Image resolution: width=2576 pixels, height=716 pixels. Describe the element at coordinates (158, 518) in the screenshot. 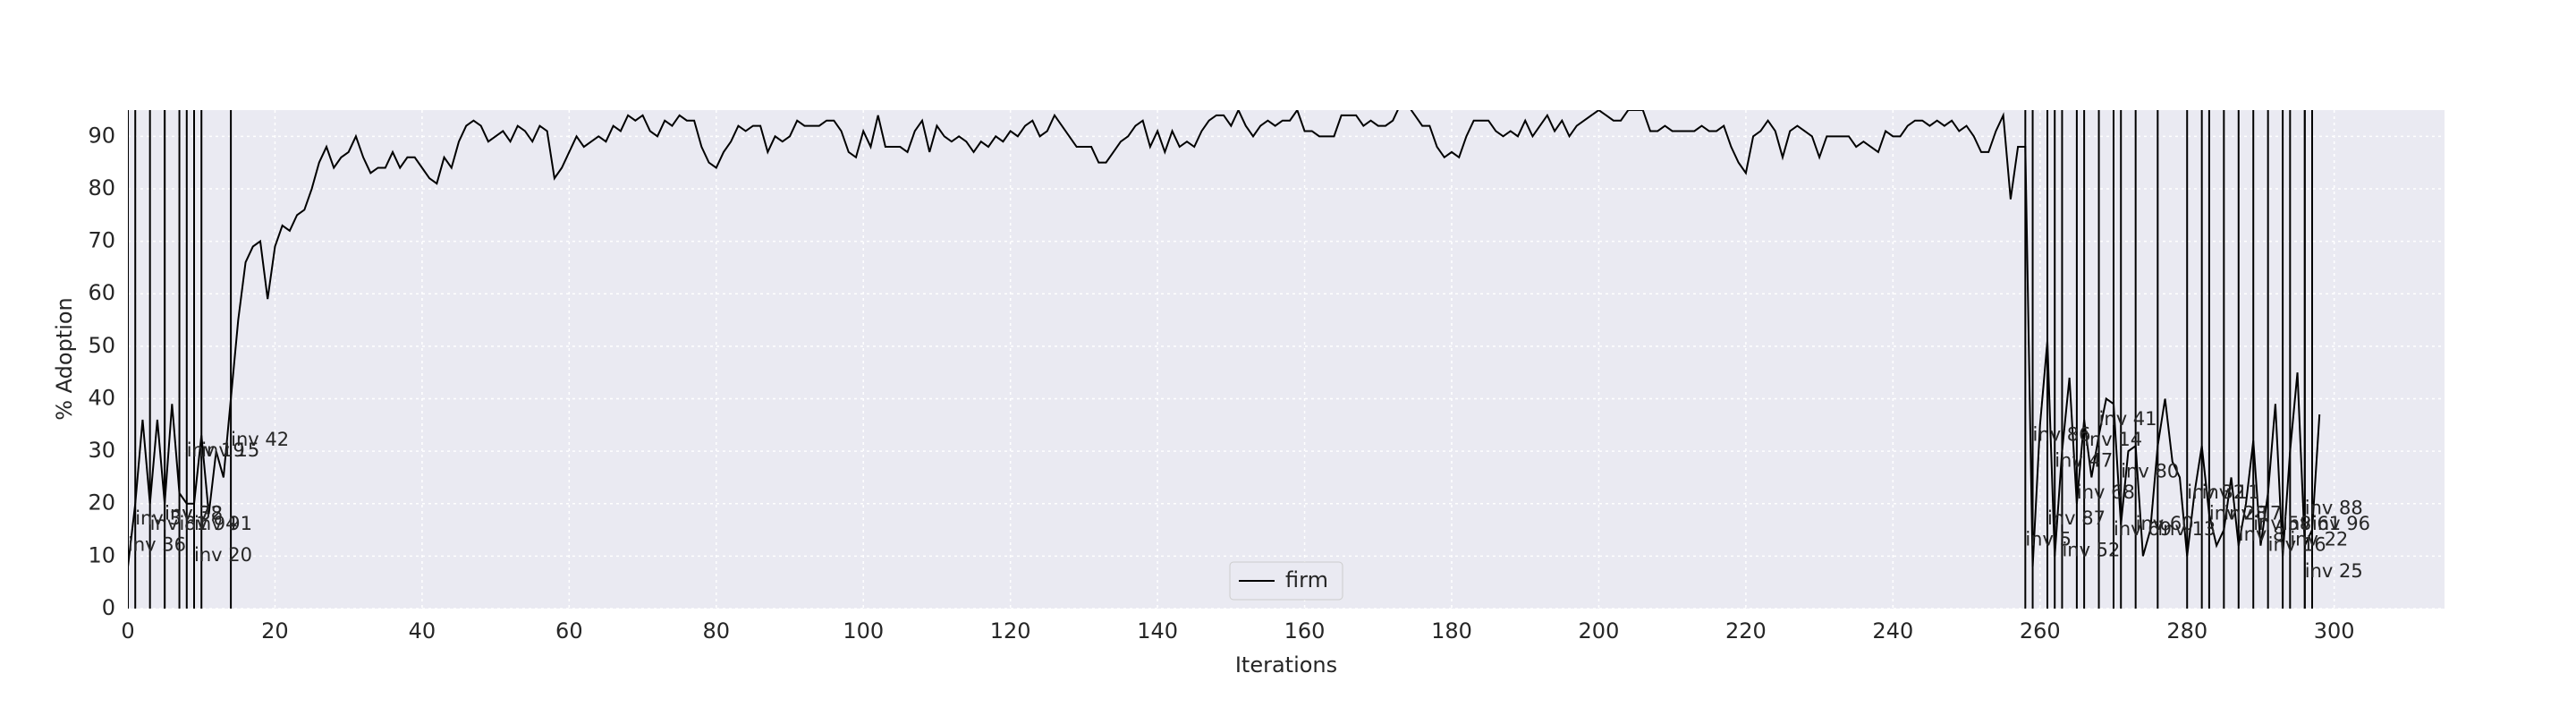

I see `event-label: inv 3` at that location.